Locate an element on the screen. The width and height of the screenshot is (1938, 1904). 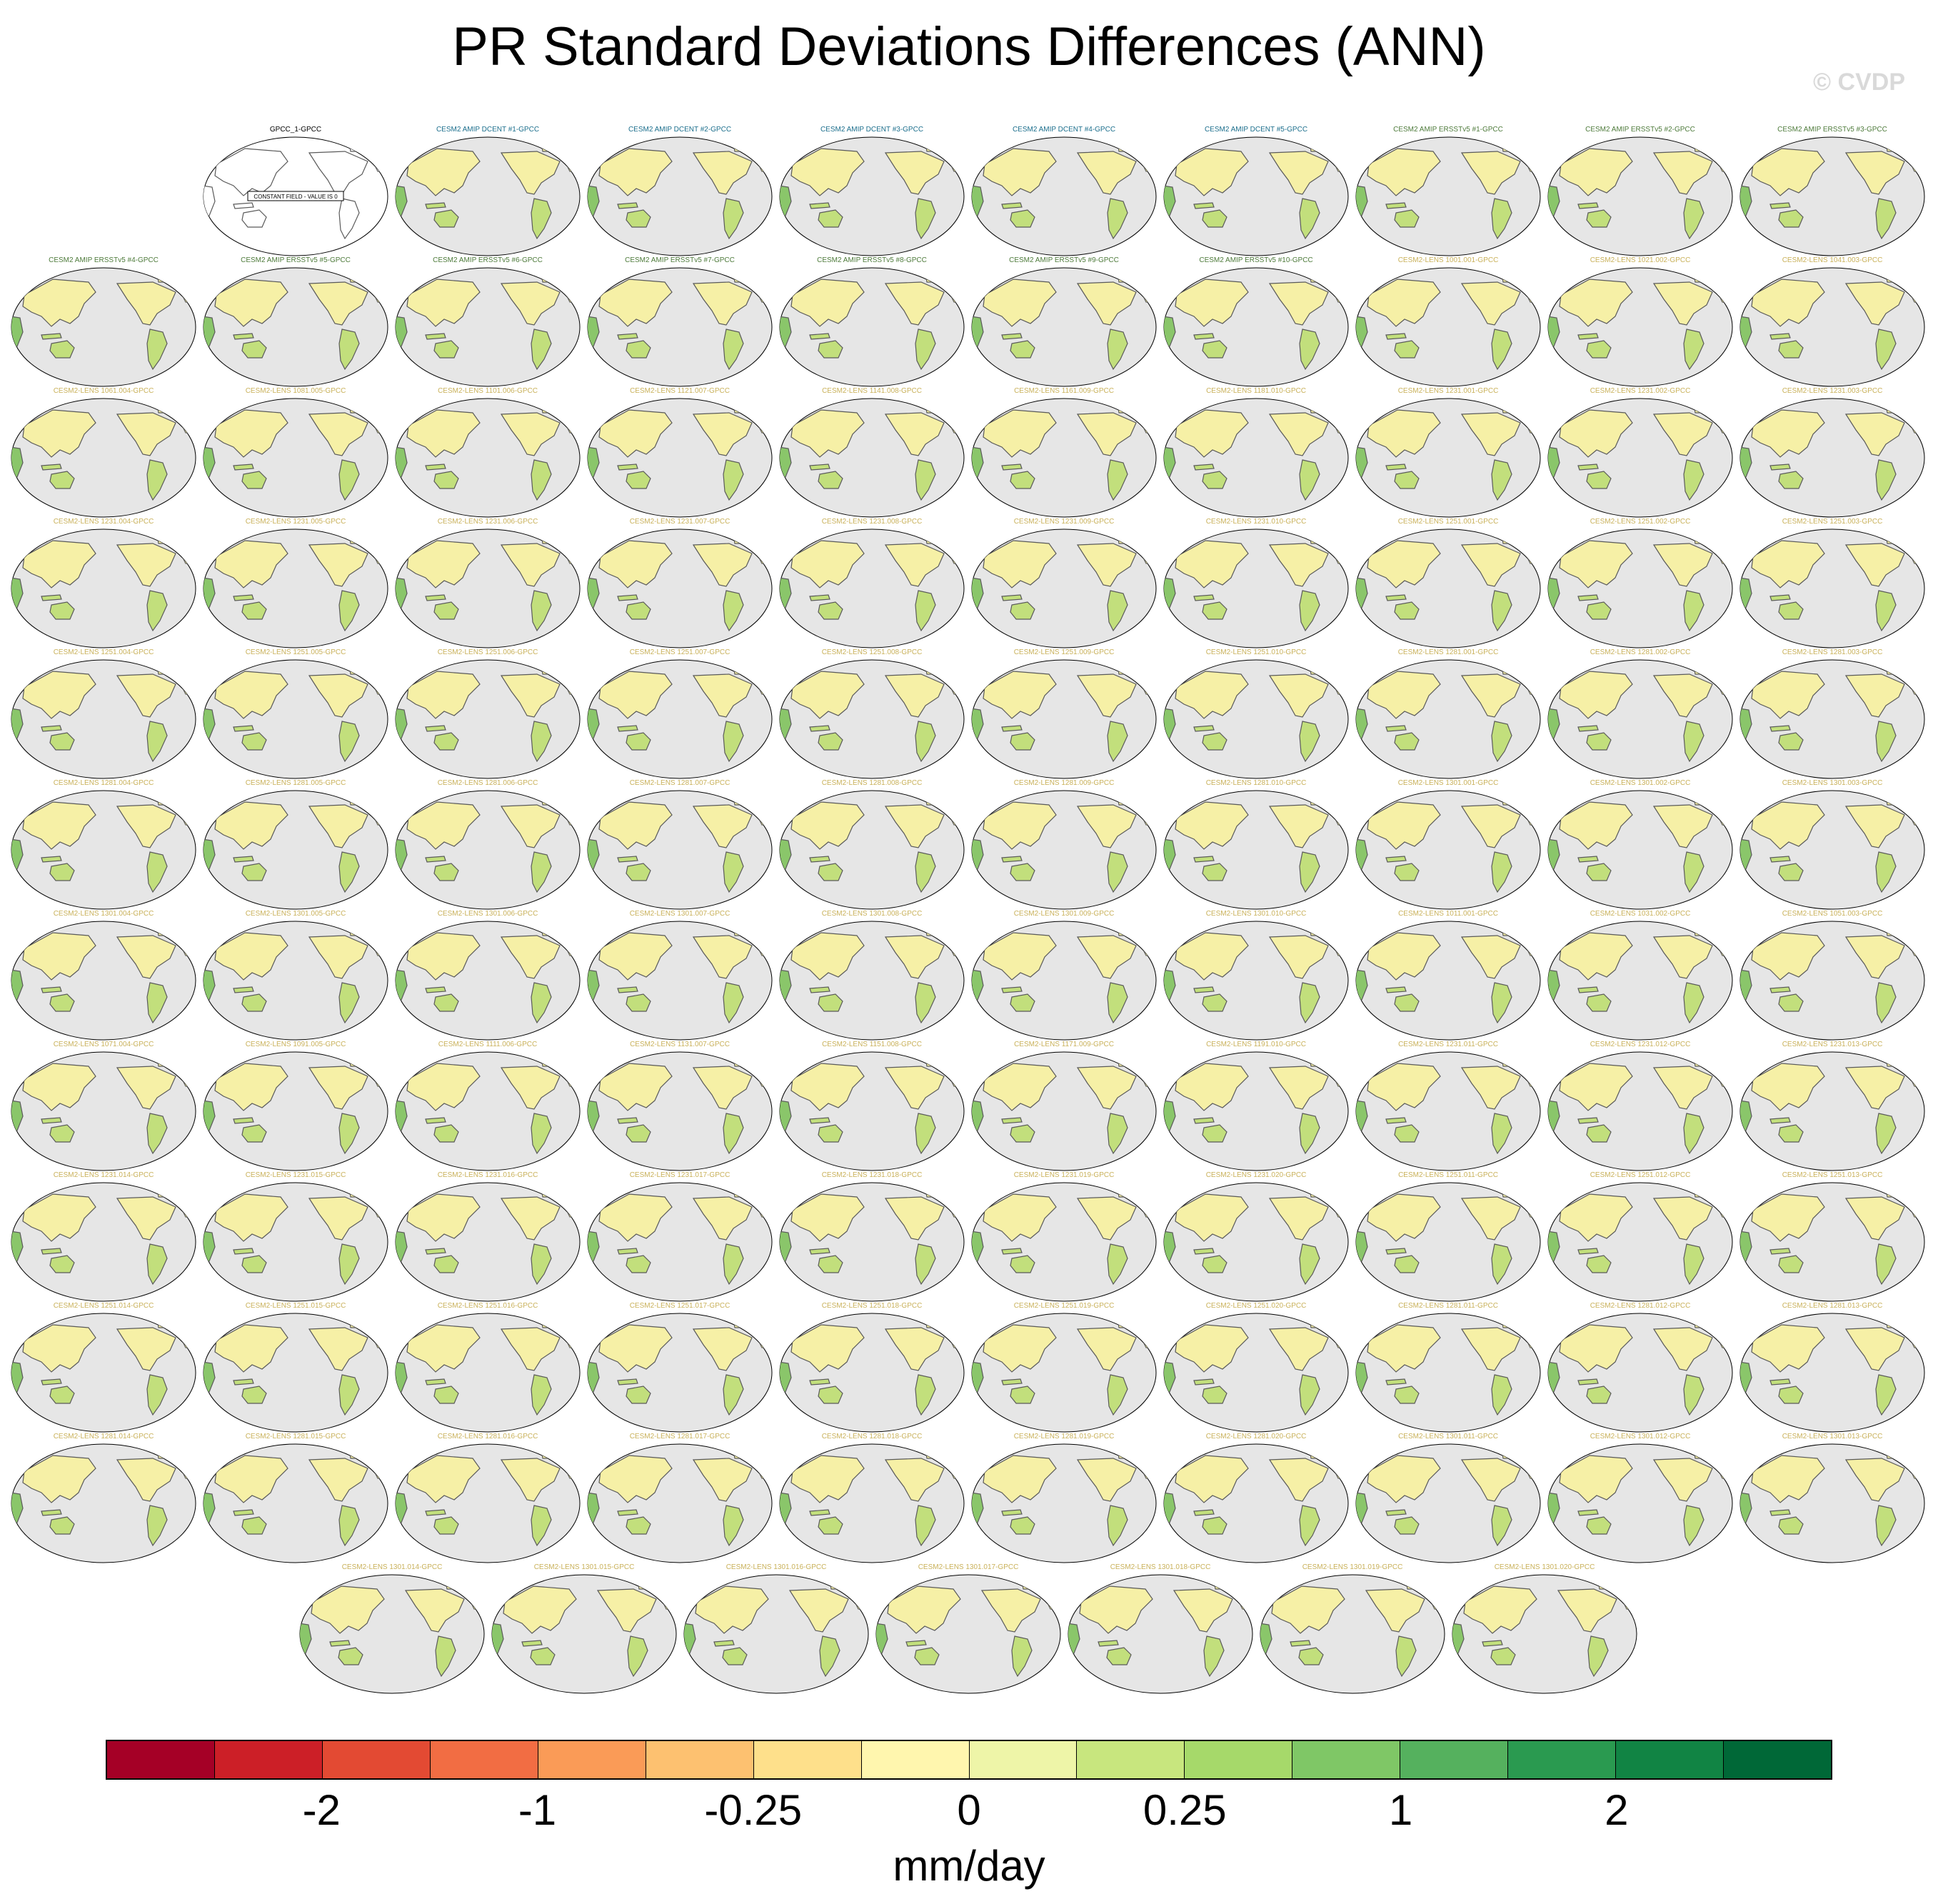
panel-label: CESM2-LENS 1231.004-GPCC is located at coordinates (104, 522).